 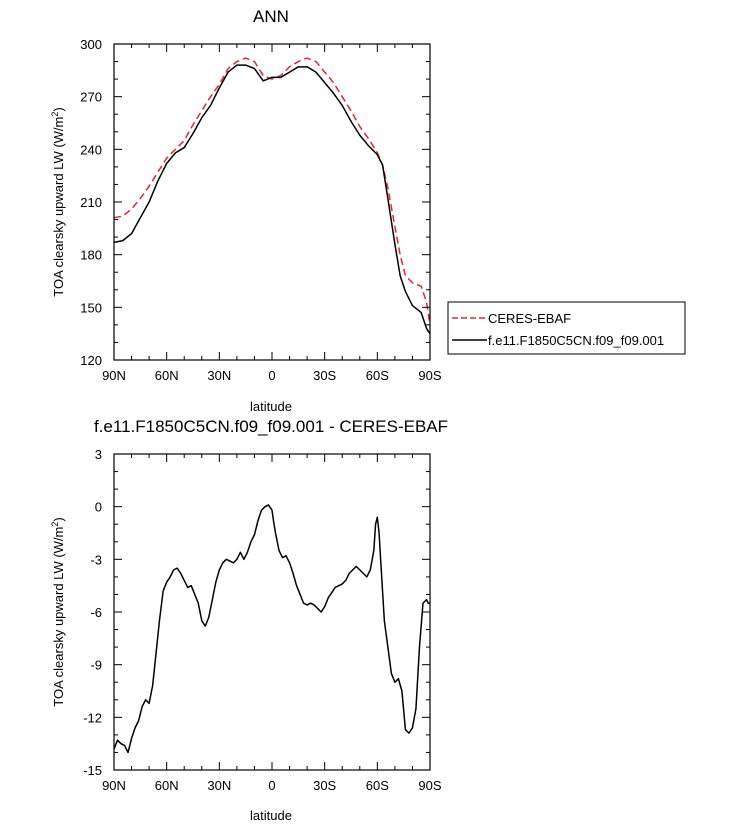 What do you see at coordinates (271, 375) in the screenshot?
I see `top-chart-xtick-label-3: 0` at bounding box center [271, 375].